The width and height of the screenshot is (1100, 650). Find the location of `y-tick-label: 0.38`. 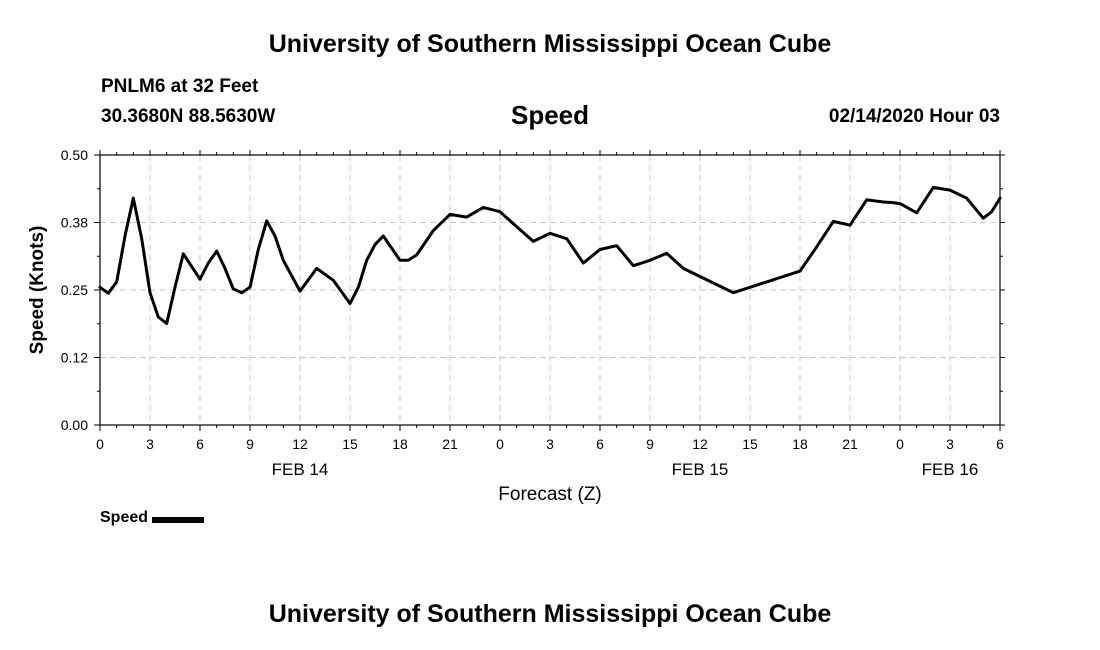

y-tick-label: 0.38 is located at coordinates (74, 223).